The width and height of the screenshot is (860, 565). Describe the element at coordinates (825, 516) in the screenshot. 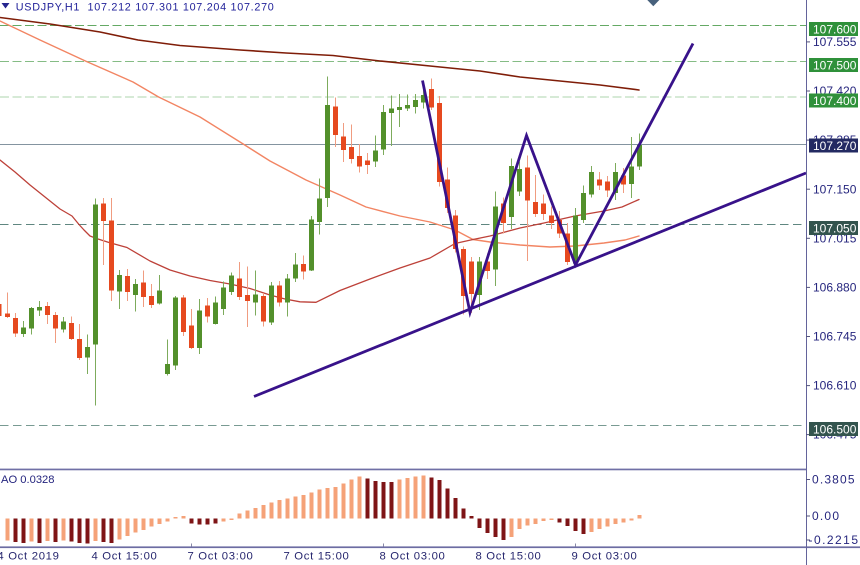

I see `svg-text: 0.00` at that location.